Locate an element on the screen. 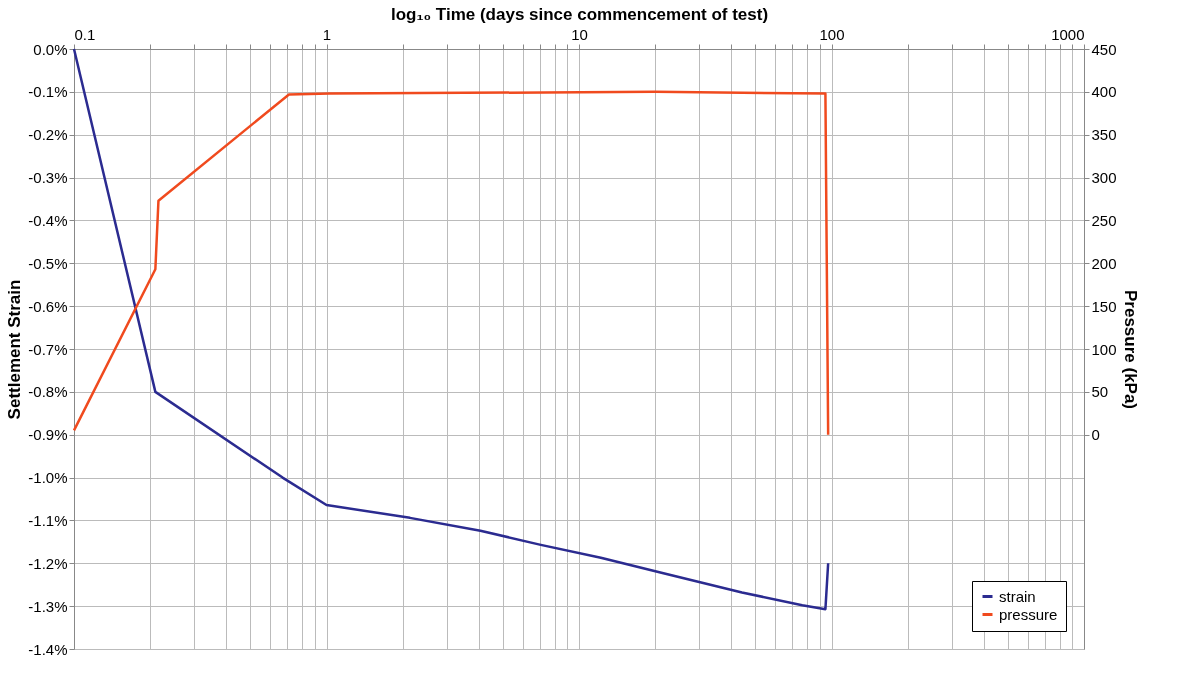  y2-tick-label: 400 is located at coordinates (1104, 92).